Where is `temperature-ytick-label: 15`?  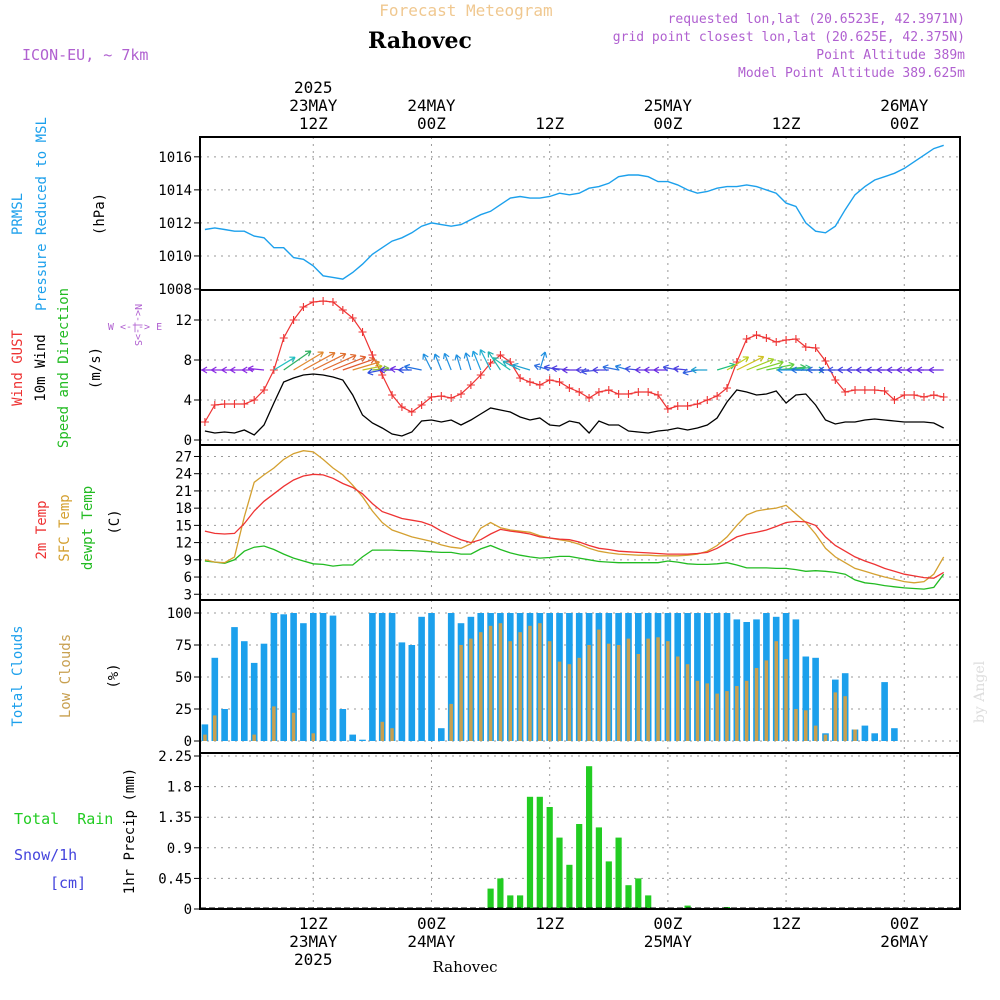
temperature-ytick-label: 15 is located at coordinates (183, 526).